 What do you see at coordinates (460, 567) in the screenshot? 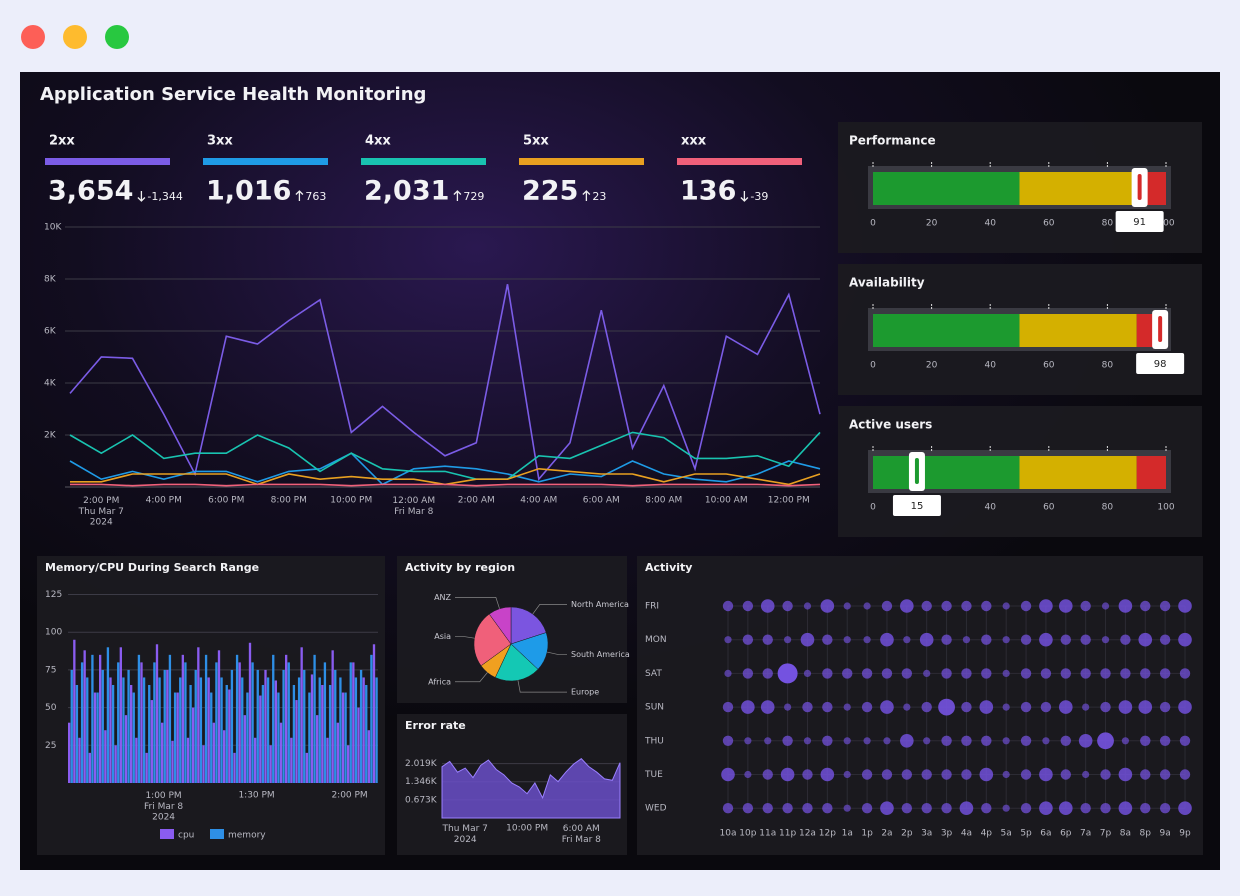
I see `panel-title: Activity by region` at bounding box center [460, 567].